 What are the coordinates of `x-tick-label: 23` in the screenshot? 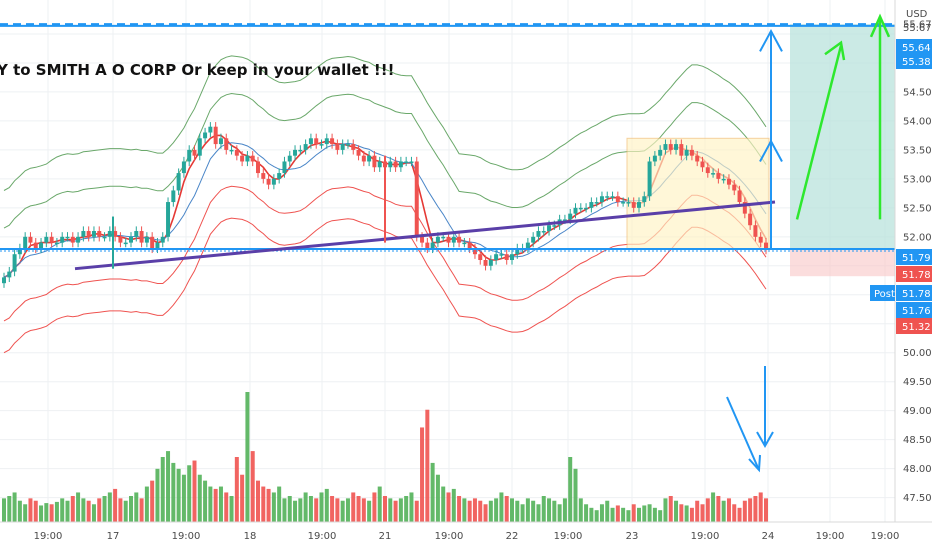 It's located at (632, 536).